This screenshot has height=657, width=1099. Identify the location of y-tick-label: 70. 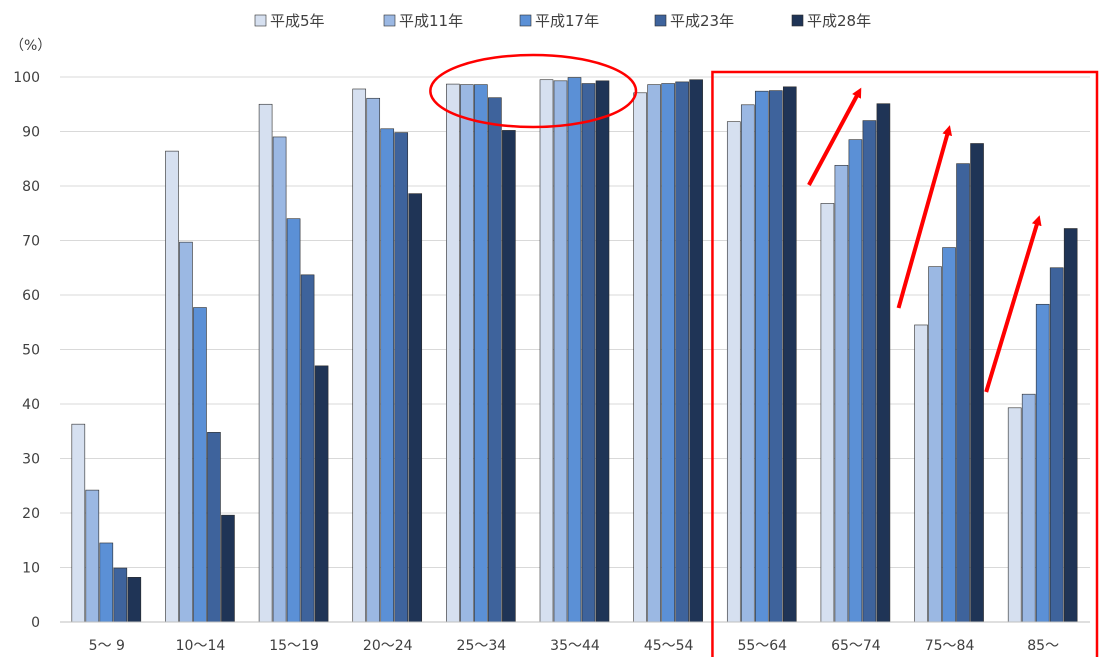
(31, 242).